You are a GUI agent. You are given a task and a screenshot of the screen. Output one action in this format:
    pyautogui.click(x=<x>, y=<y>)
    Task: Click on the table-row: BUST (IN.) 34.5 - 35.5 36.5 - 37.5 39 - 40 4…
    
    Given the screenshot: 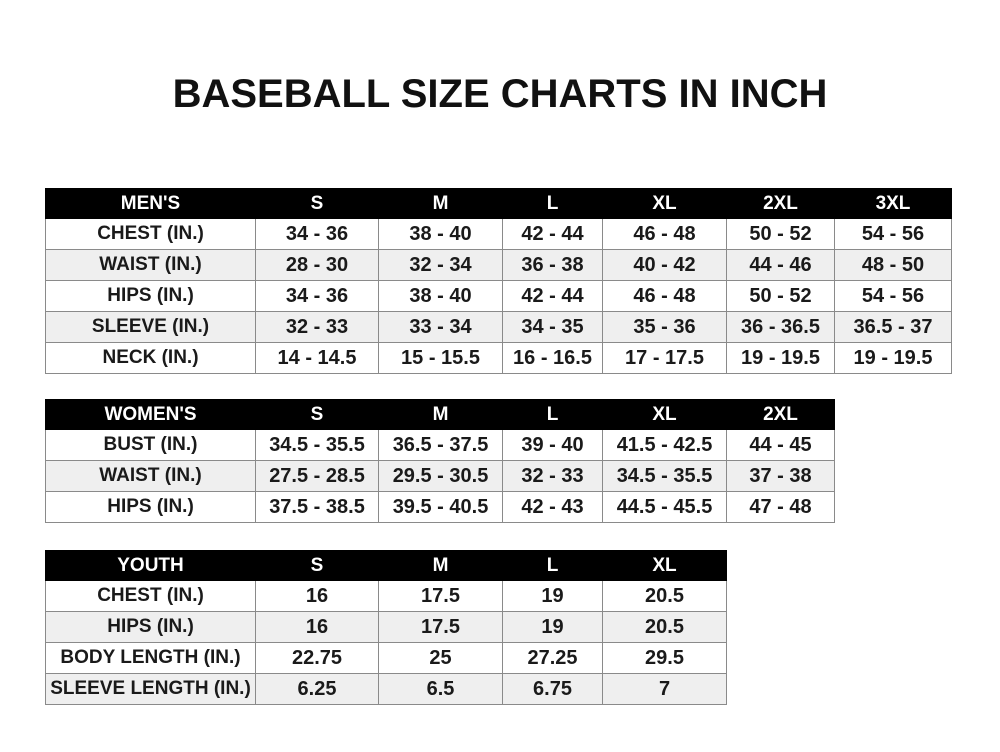 What is the action you would take?
    pyautogui.click(x=440, y=445)
    